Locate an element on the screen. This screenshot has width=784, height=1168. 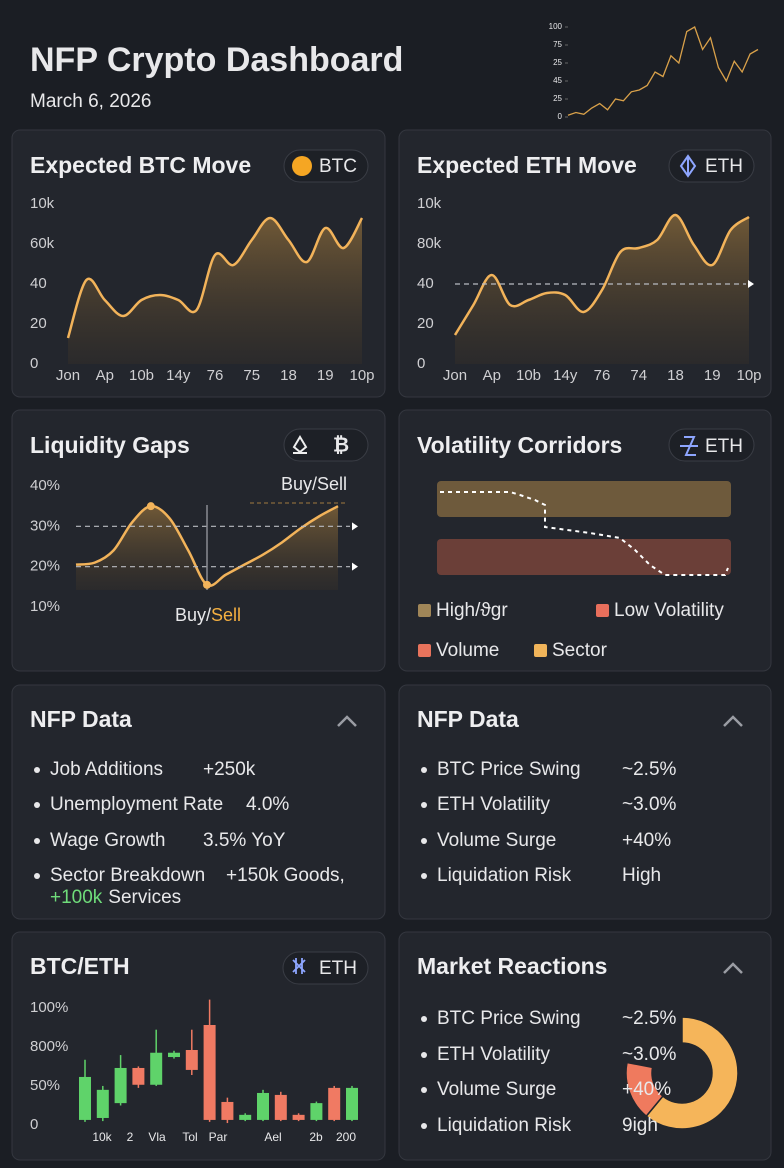
item-label: ETH Volatility is located at coordinates (493, 1054).